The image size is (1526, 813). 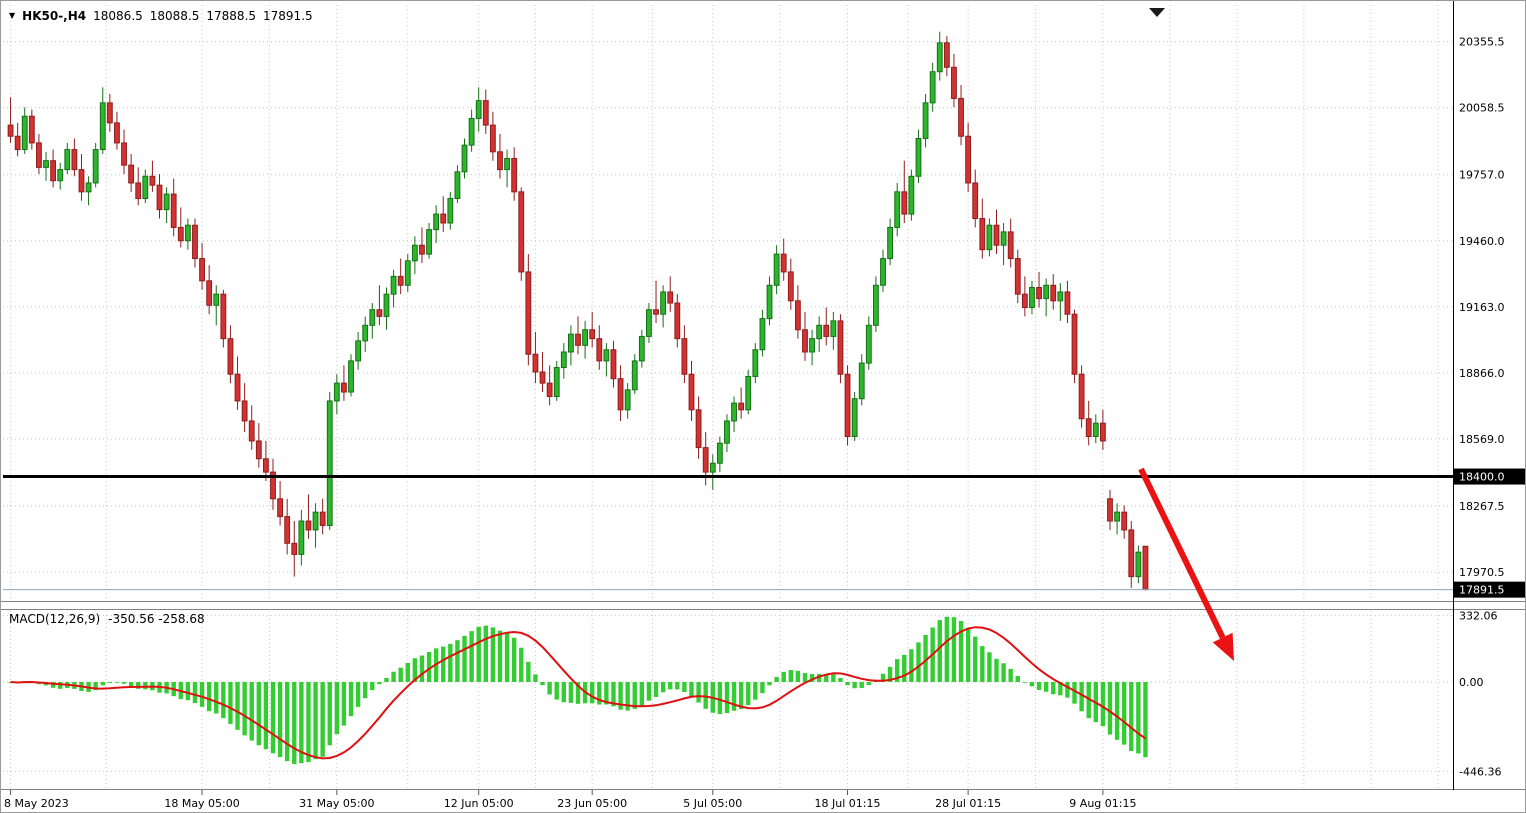 What do you see at coordinates (1471, 682) in the screenshot?
I see `macd-axis-label: 0.00` at bounding box center [1471, 682].